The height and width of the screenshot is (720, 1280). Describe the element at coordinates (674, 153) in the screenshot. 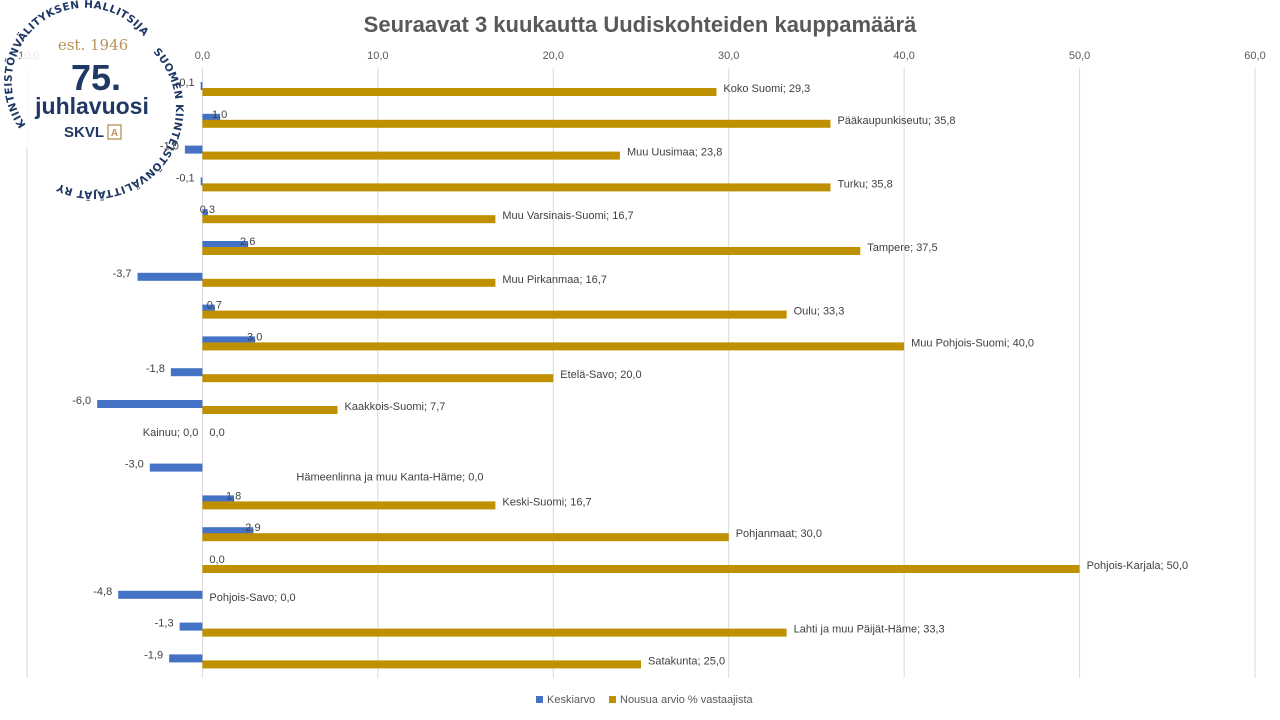

I see `data-label-nousua: Muu Uusimaa; 23,8` at that location.